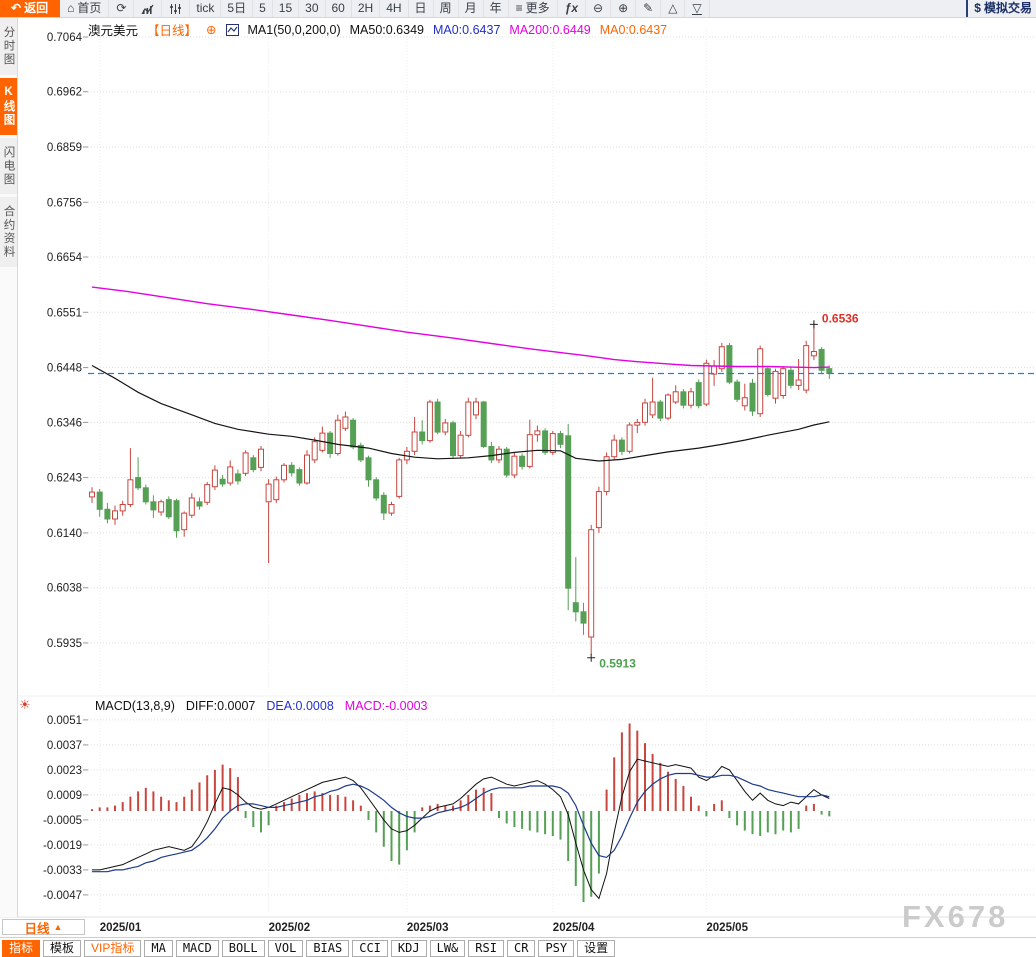 Image resolution: width=1036 pixels, height=957 pixels. Describe the element at coordinates (571, 8) in the screenshot. I see `formula-button: ƒx` at that location.